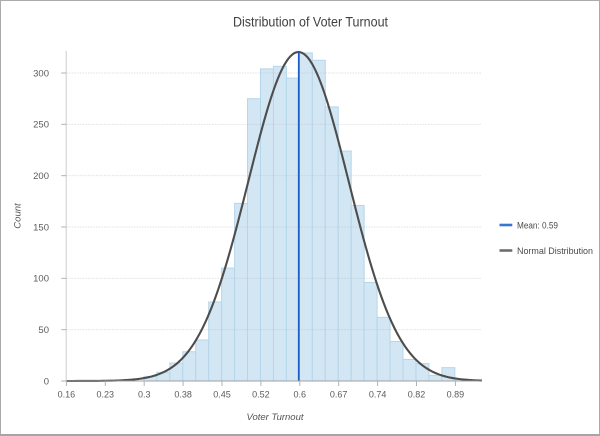  I want to click on svg-text: 300, so click(41, 73).